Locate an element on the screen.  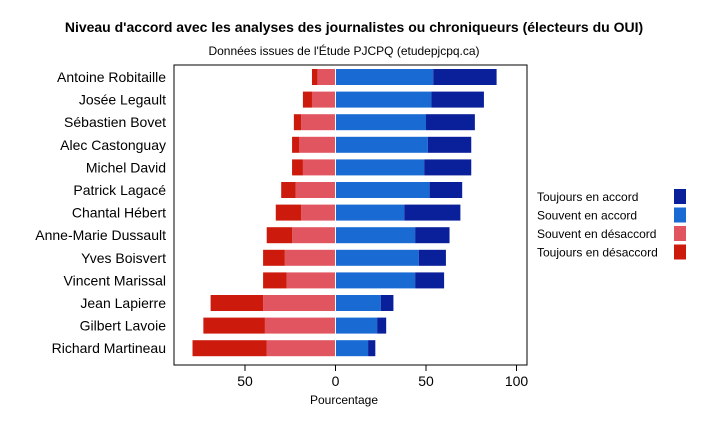
bar-souvent-accord-antoine-robitaille is located at coordinates (384, 77).